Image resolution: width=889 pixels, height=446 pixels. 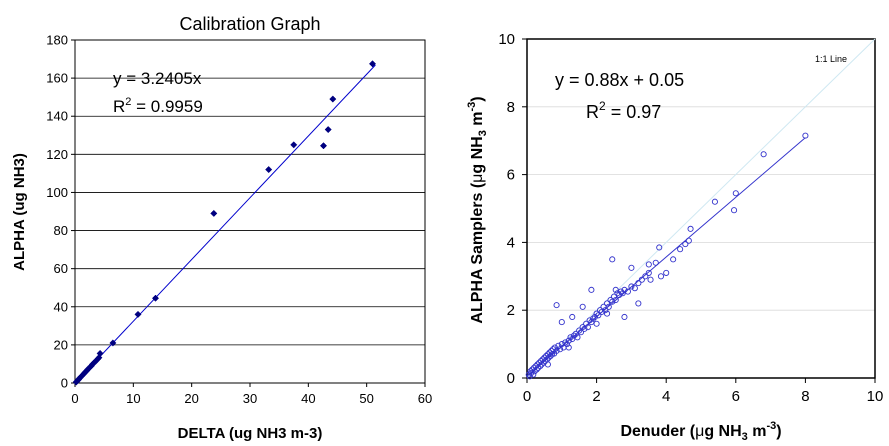 I want to click on left-equation: y = 3.2405x, so click(x=157, y=78).